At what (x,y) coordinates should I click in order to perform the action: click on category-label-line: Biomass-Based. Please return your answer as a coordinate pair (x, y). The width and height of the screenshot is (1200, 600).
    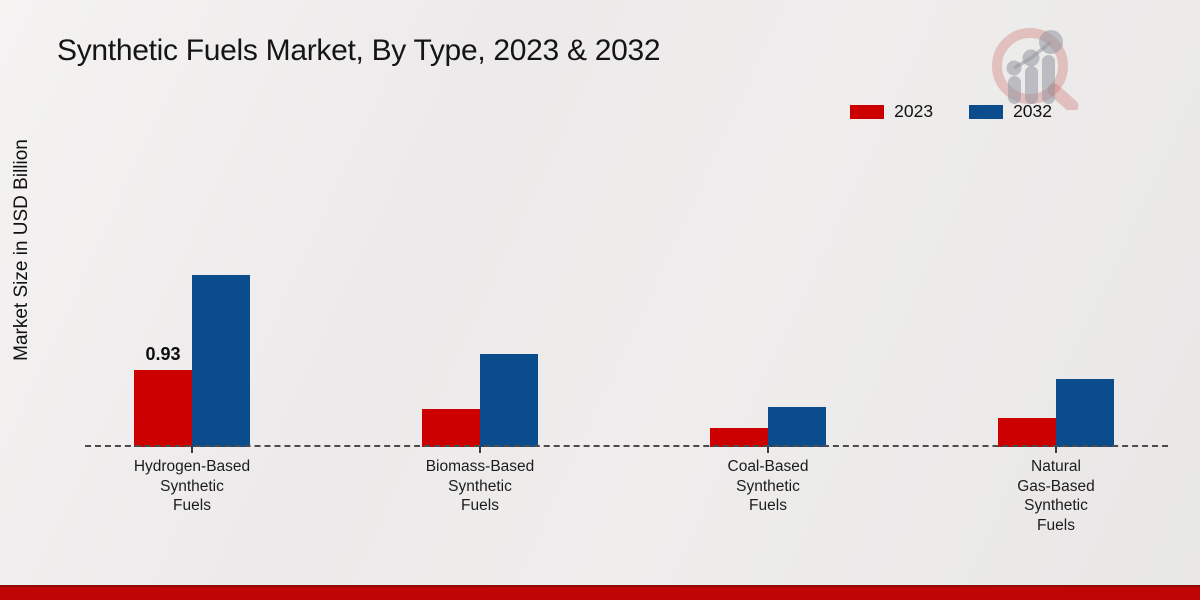
    Looking at the image, I should click on (480, 466).